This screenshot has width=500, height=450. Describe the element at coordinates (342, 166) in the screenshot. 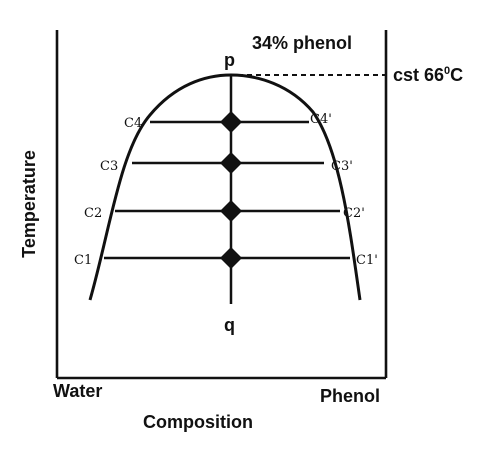

I see `tie-right-label-c3: C3'` at that location.